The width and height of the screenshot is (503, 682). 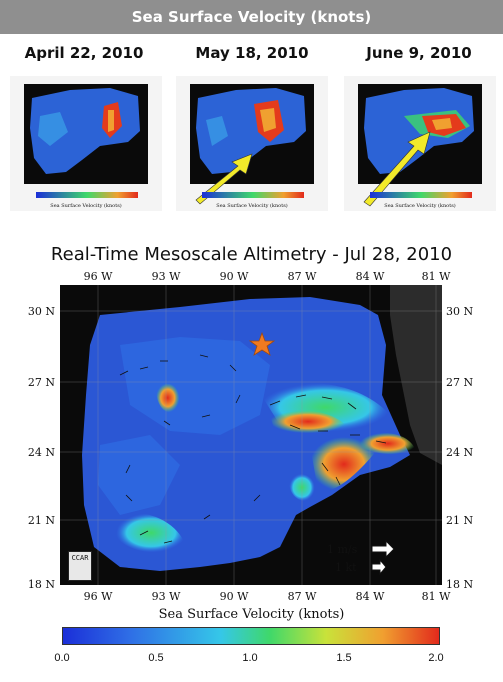 What do you see at coordinates (80, 566) in the screenshot?
I see `ccar-logo: CCAR` at bounding box center [80, 566].